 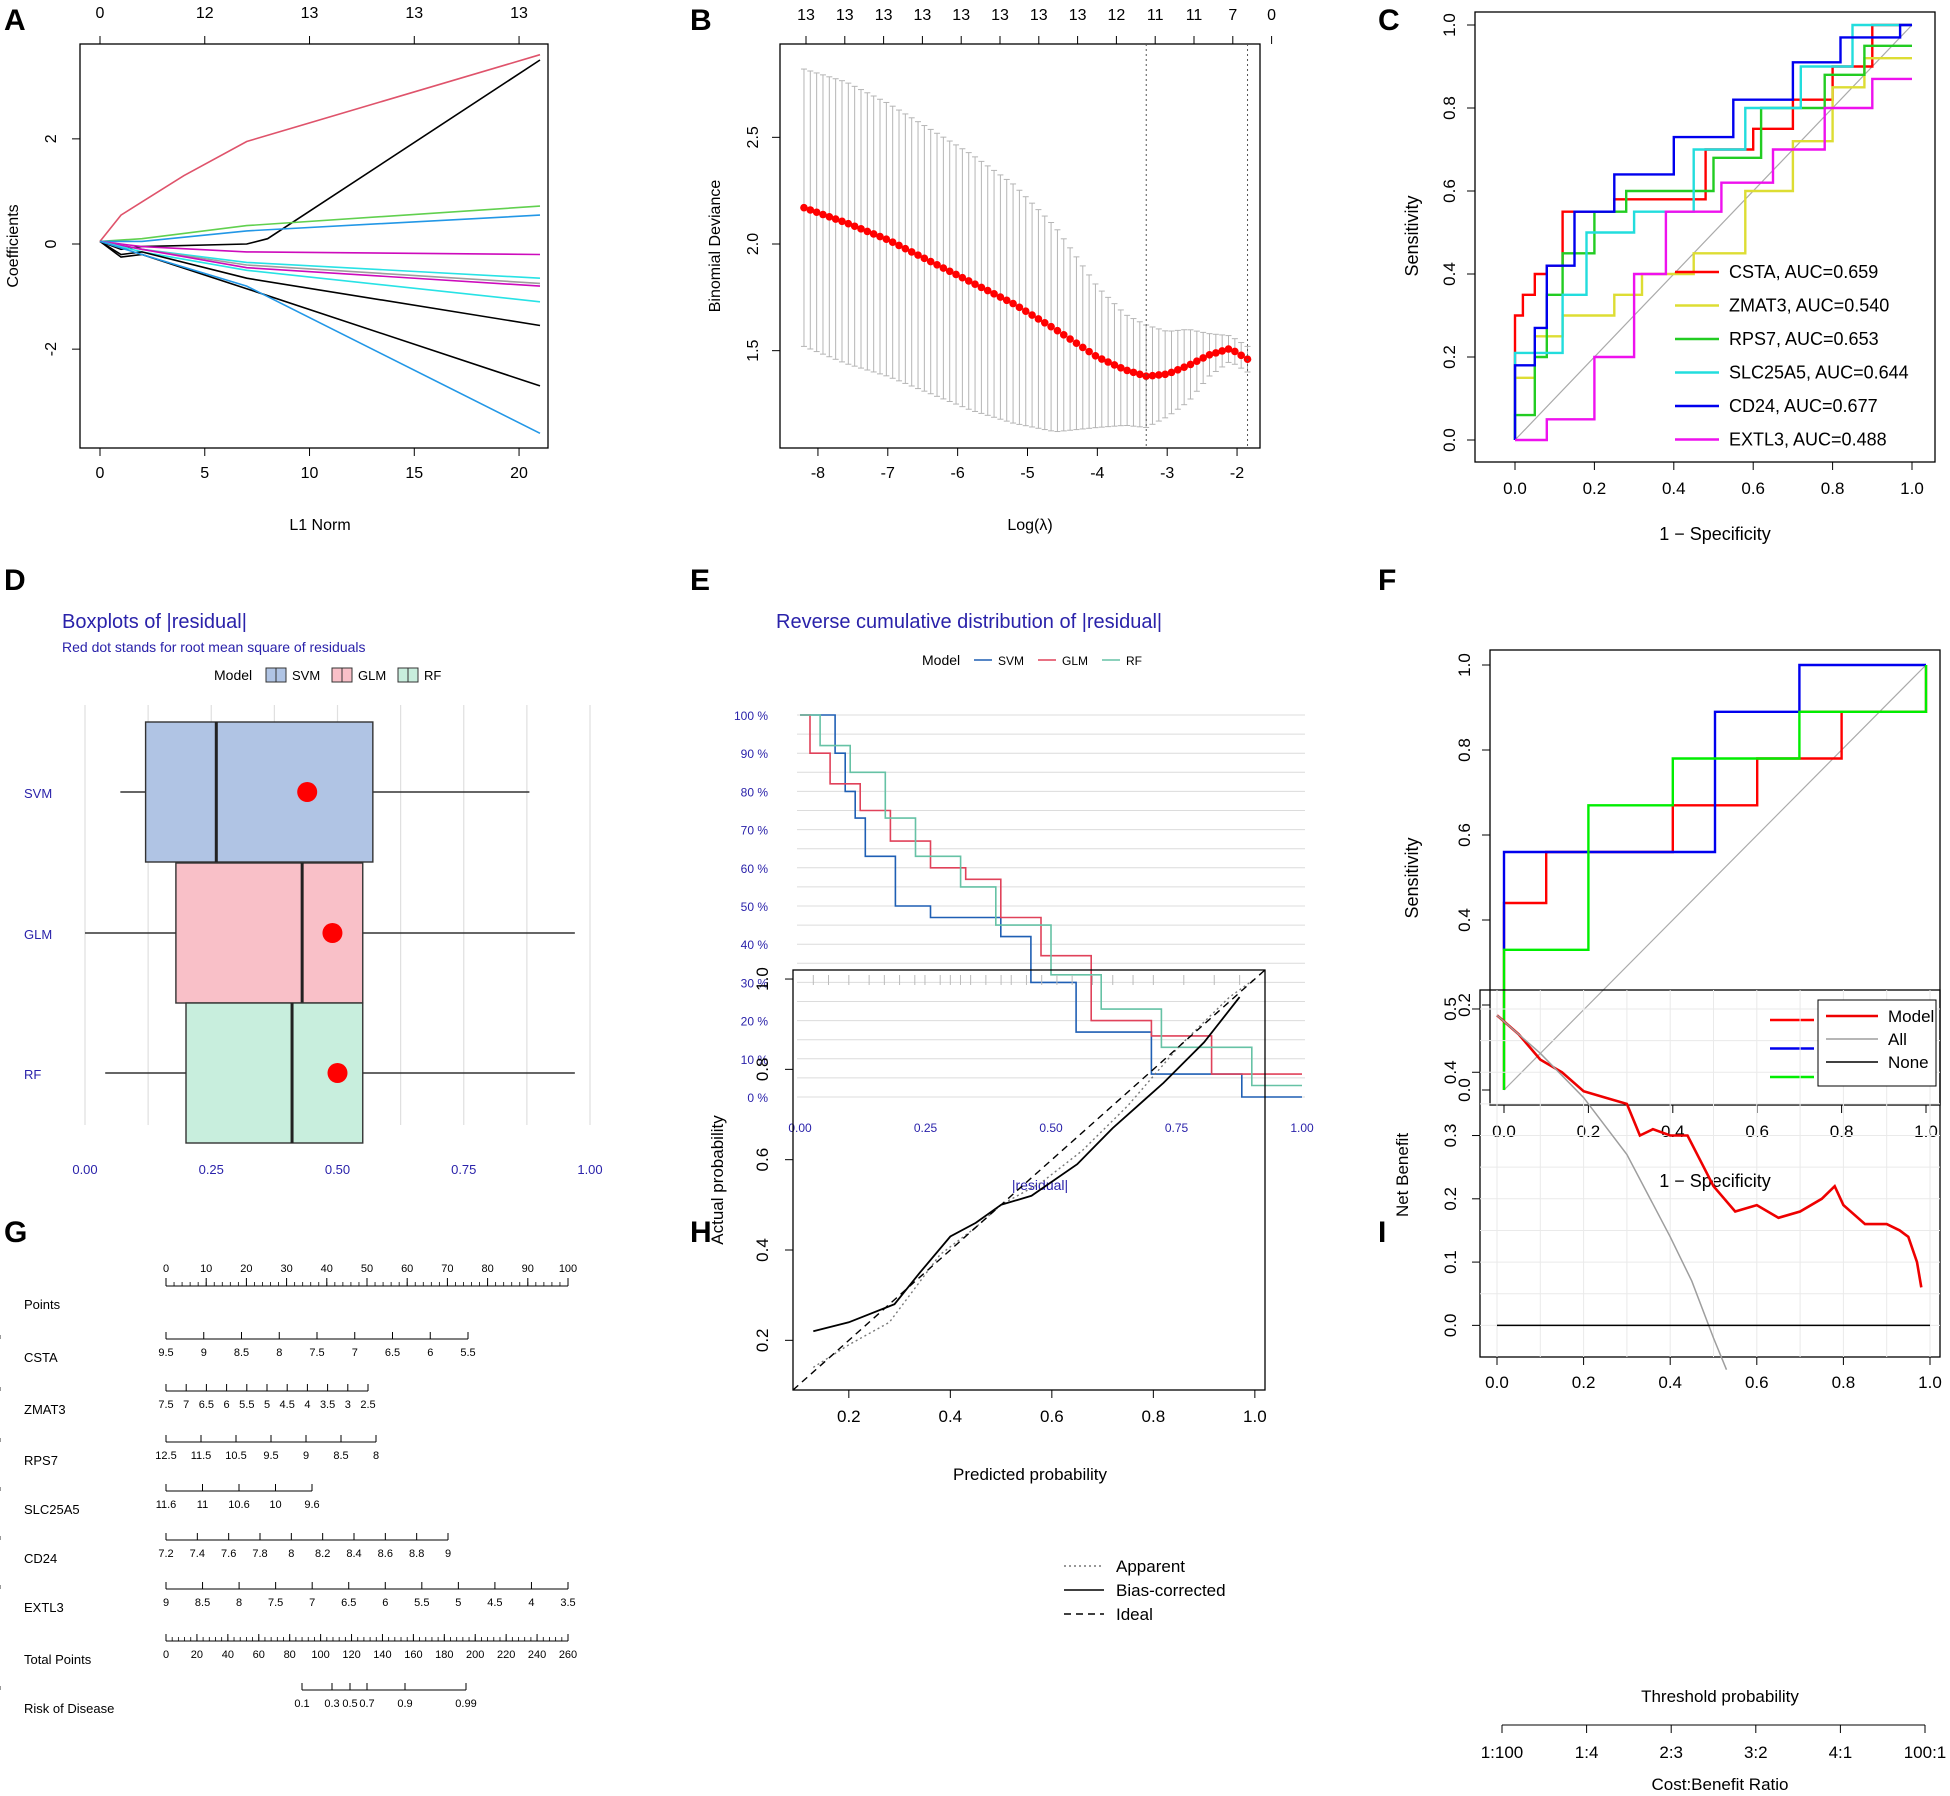 What do you see at coordinates (414, 473) in the screenshot?
I see `x-tick-label: 15` at bounding box center [414, 473].